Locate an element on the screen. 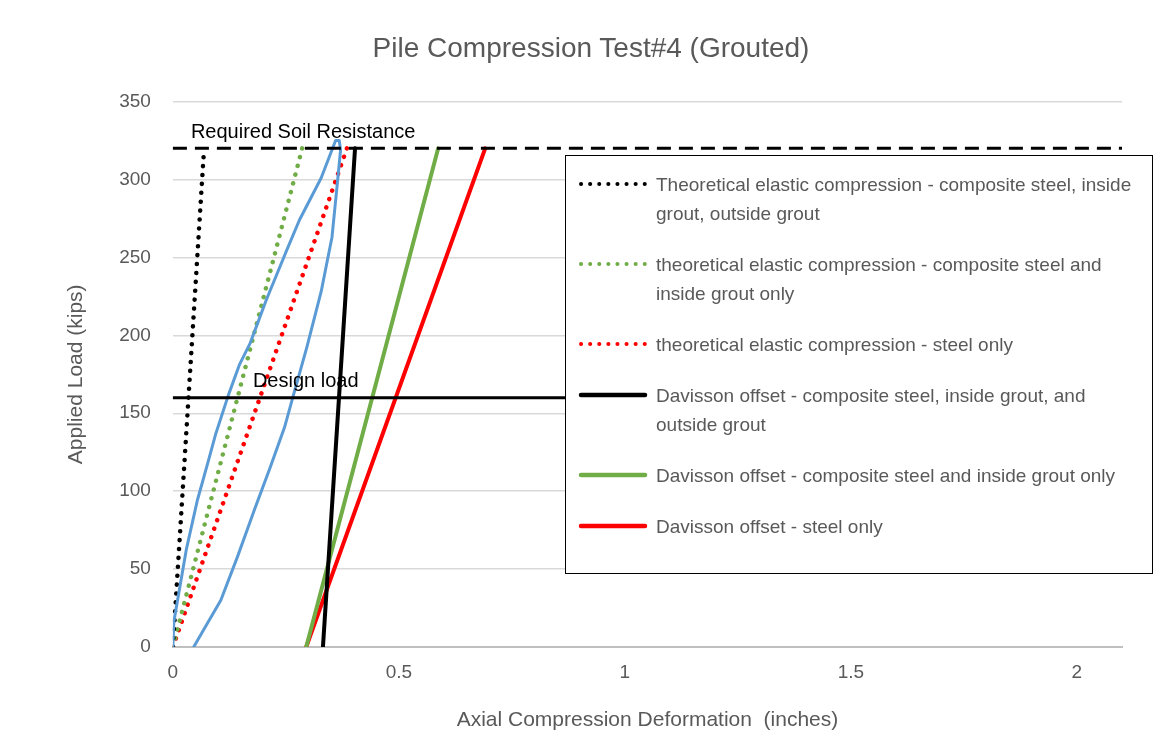 This screenshot has height=747, width=1160. y-tick-label: 350 is located at coordinates (135, 100).